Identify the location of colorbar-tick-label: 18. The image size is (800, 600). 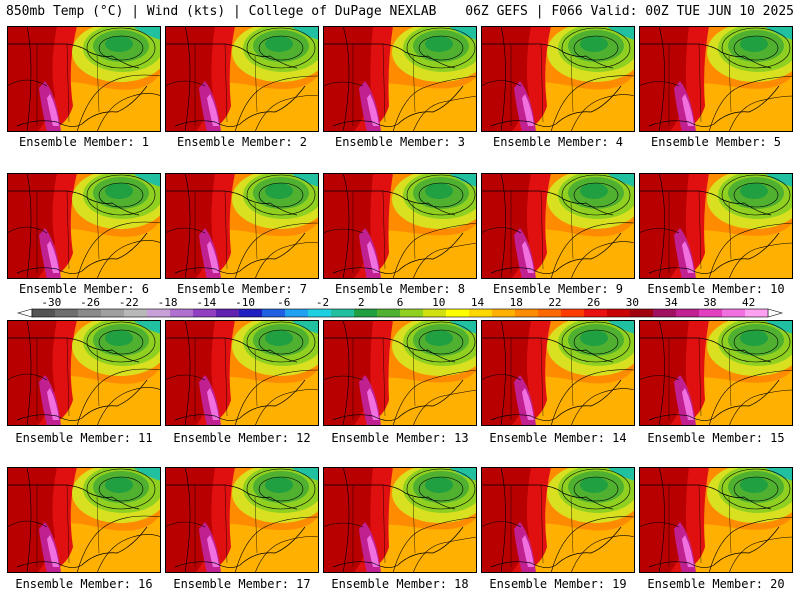
(516, 302).